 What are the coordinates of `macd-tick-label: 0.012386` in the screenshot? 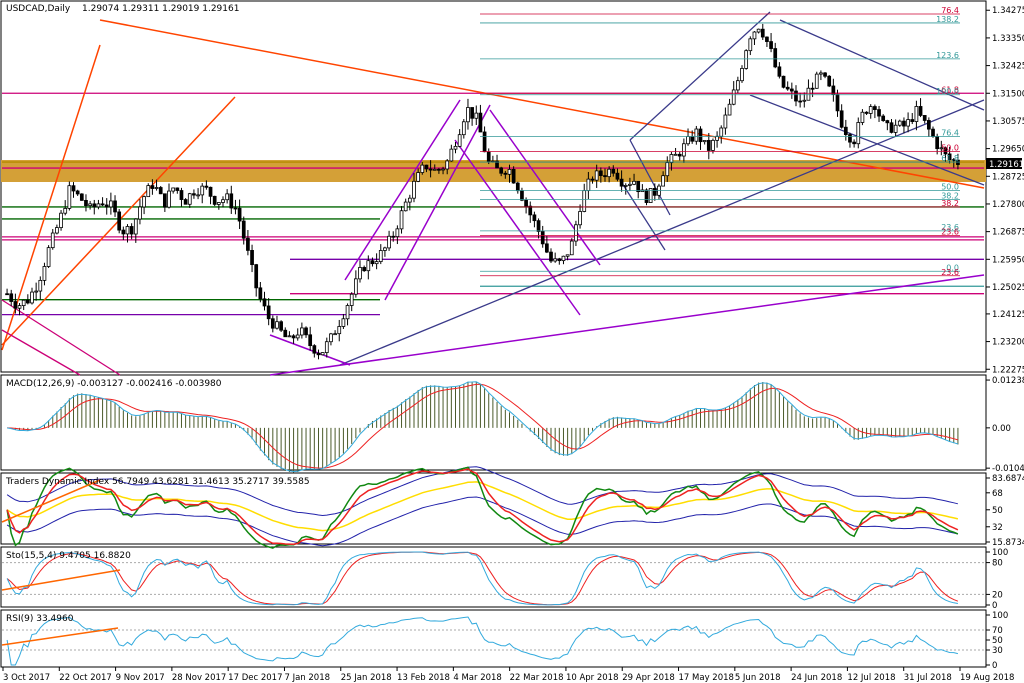 It's located at (1008, 381).